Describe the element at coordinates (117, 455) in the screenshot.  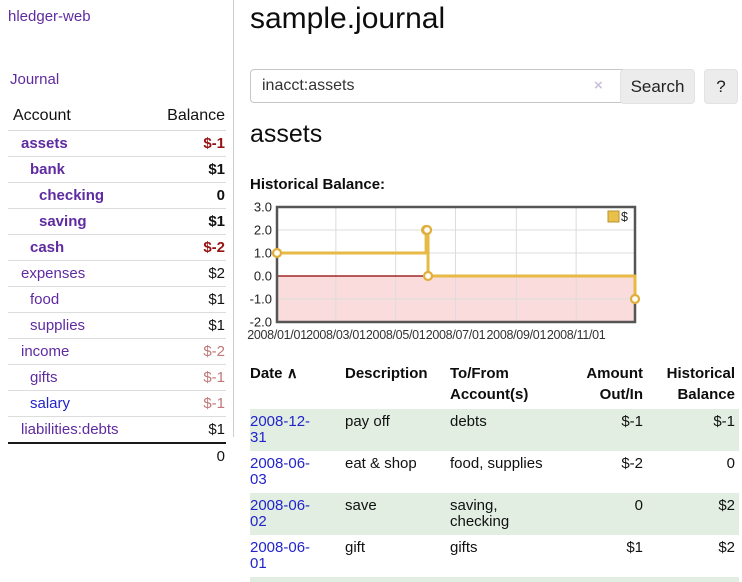
I see `accounts-total-row: 0` at that location.